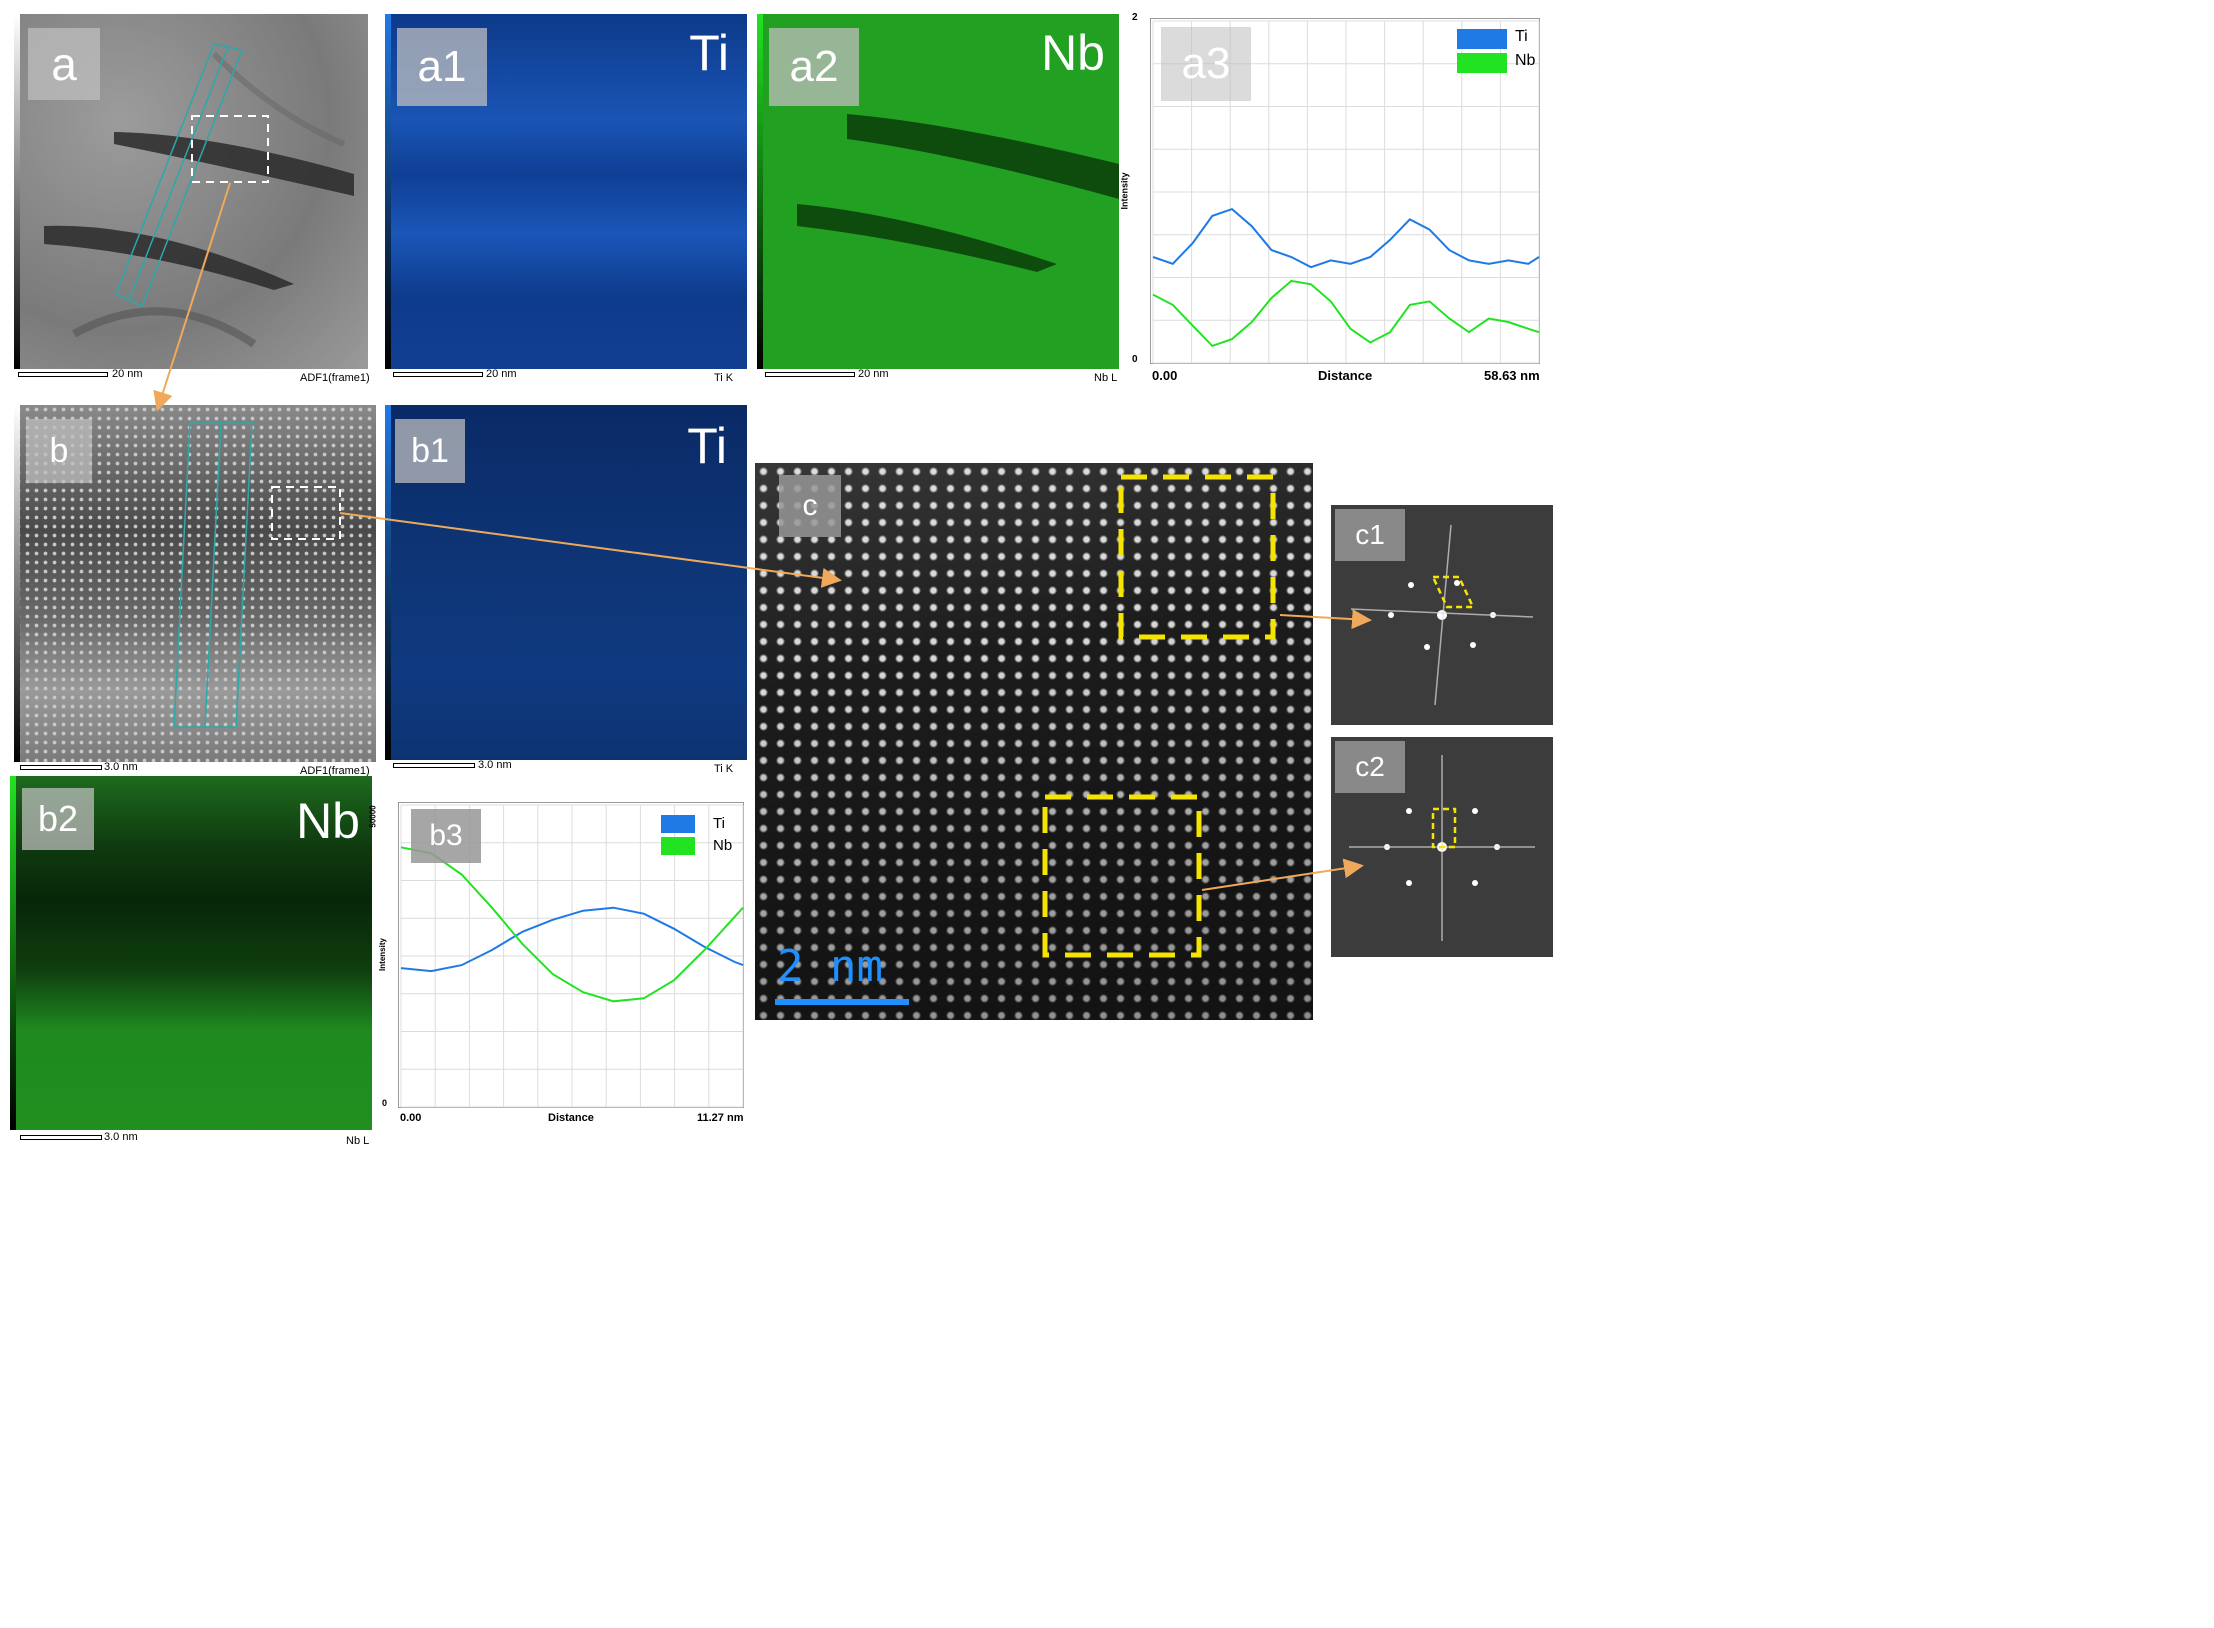  I want to click on ylabel-b3: Intensity, so click(382, 954).